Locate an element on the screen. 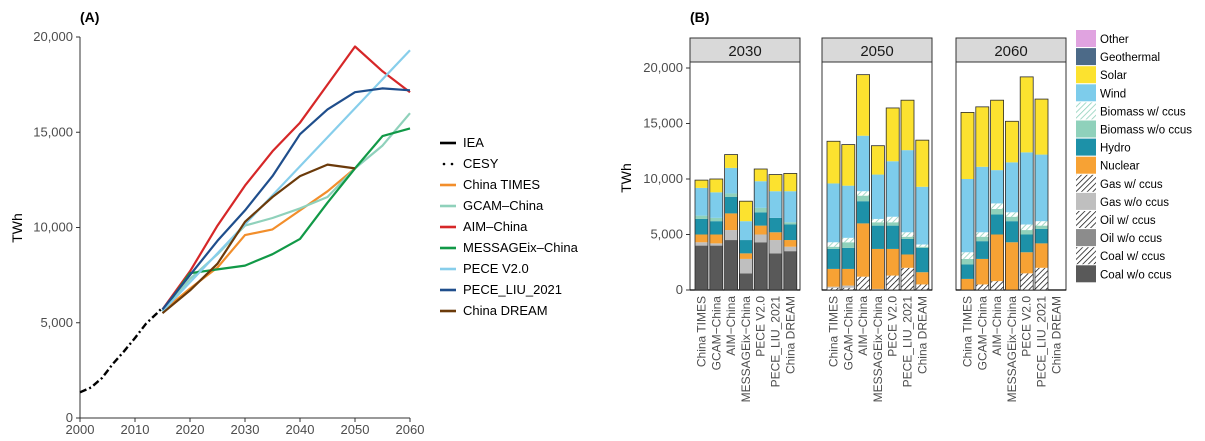 This screenshot has height=441, width=1205. legend-label-solar: Solar is located at coordinates (1113, 76).